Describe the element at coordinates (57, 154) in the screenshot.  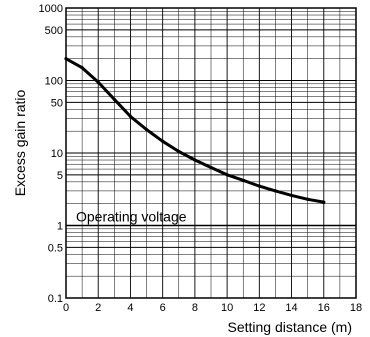
I see `y-tick-label: 10` at that location.